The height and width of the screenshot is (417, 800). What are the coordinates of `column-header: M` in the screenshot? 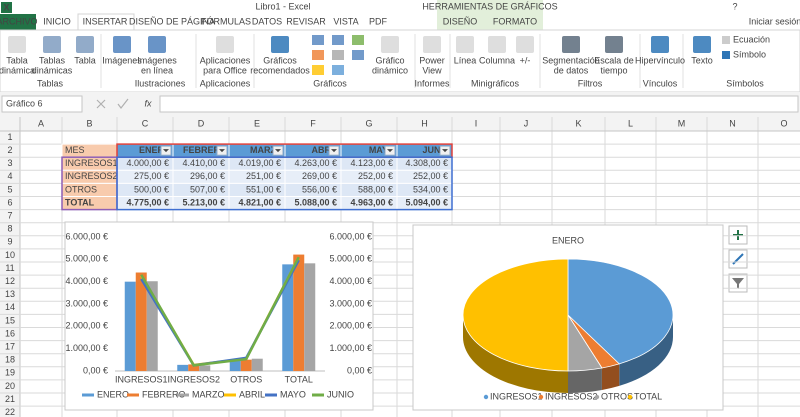 It's located at (682, 123).